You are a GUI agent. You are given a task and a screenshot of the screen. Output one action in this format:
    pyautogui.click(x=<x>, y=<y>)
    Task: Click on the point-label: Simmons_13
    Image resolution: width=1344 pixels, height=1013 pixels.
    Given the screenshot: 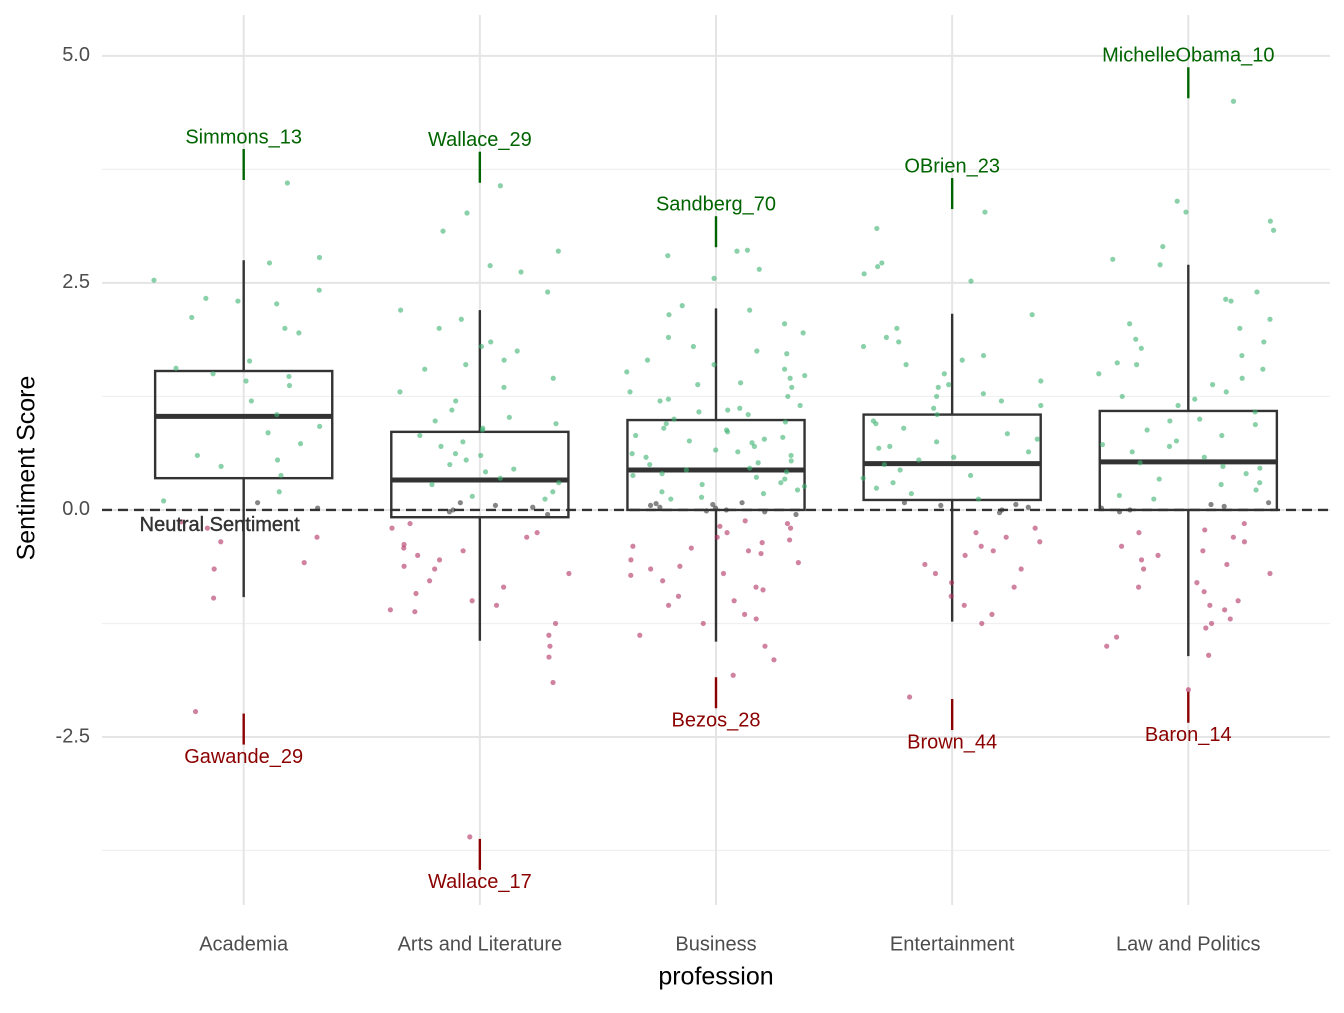 What is the action you would take?
    pyautogui.click(x=243, y=137)
    